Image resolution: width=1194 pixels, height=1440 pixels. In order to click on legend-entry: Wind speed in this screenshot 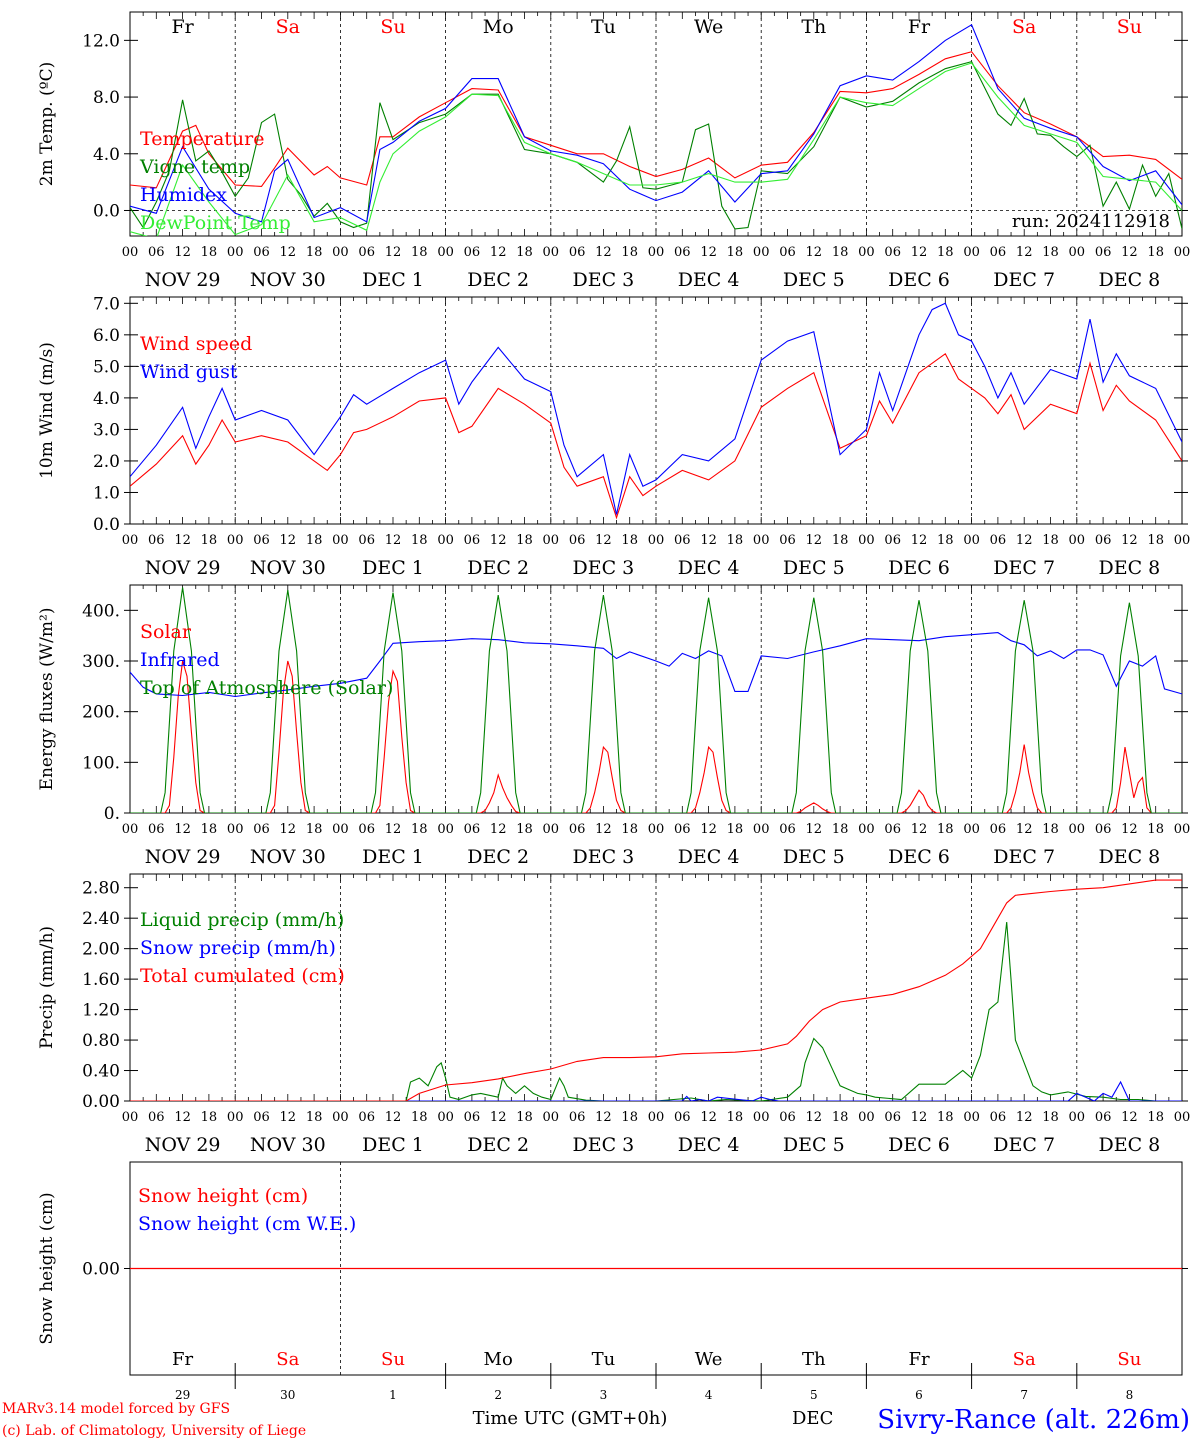, I will do `click(196, 344)`.